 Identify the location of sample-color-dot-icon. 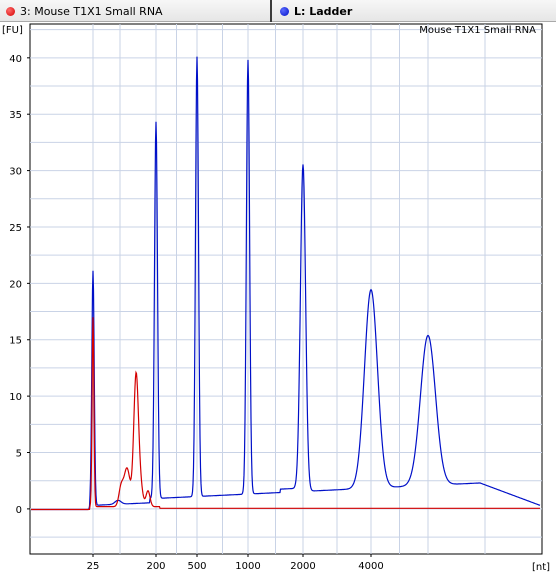
(10, 11).